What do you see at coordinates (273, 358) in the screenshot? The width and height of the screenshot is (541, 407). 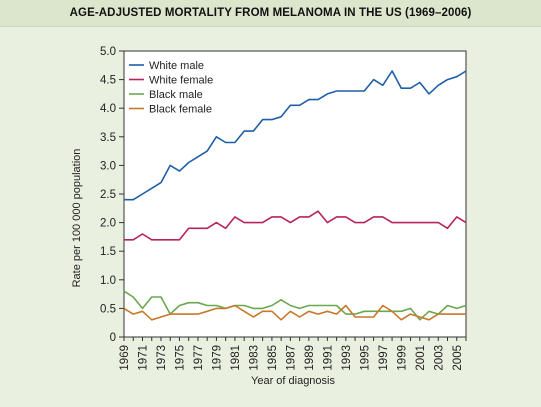 I see `x-tick-label: 1985` at bounding box center [273, 358].